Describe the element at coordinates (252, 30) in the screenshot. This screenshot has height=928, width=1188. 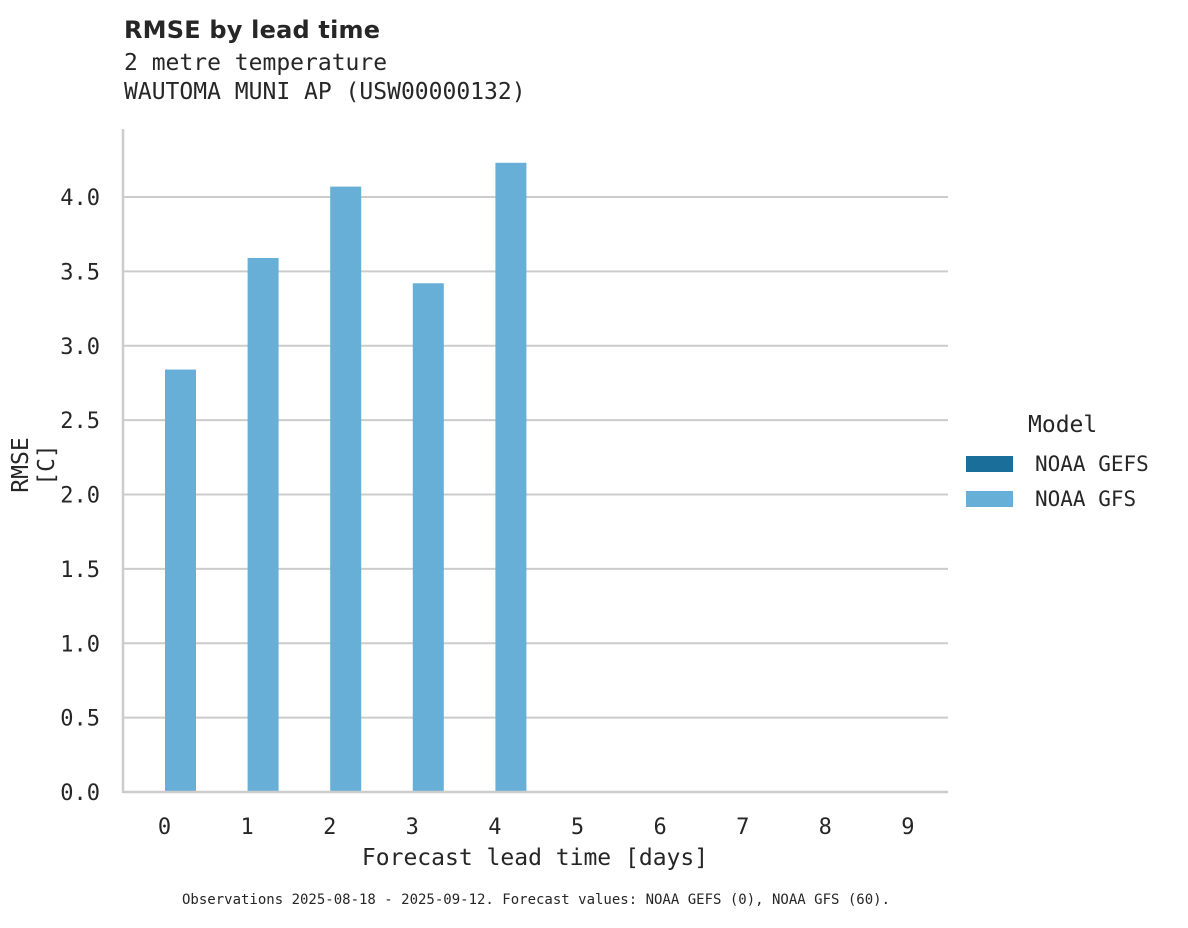
I see `chart-title: RMSE by lead time` at that location.